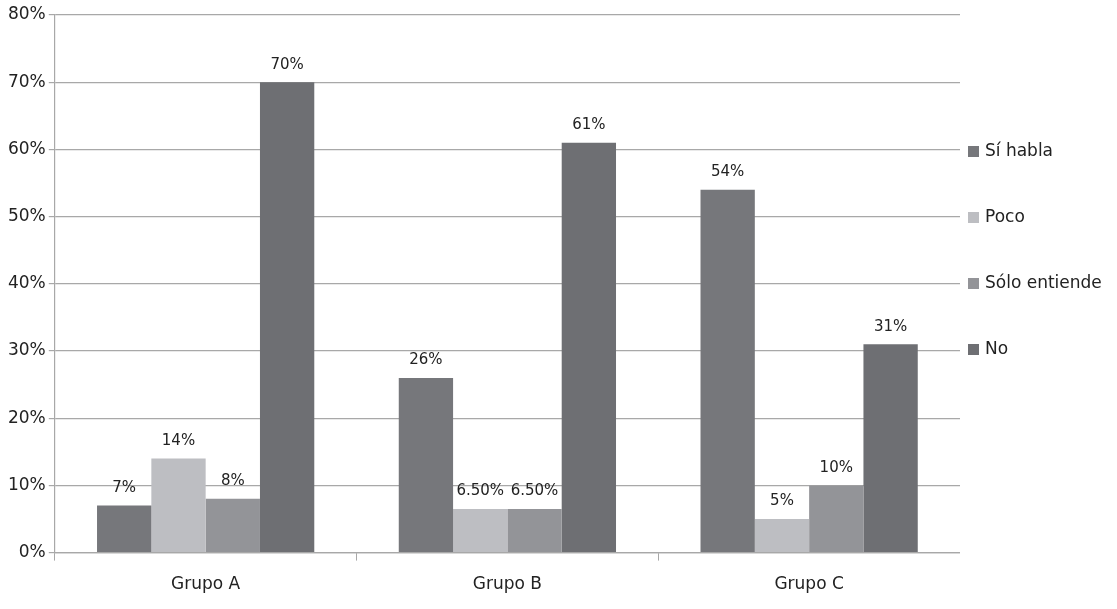 The height and width of the screenshot is (609, 1117). Describe the element at coordinates (206, 583) in the screenshot. I see `x-tick-label: Grupo A` at that location.